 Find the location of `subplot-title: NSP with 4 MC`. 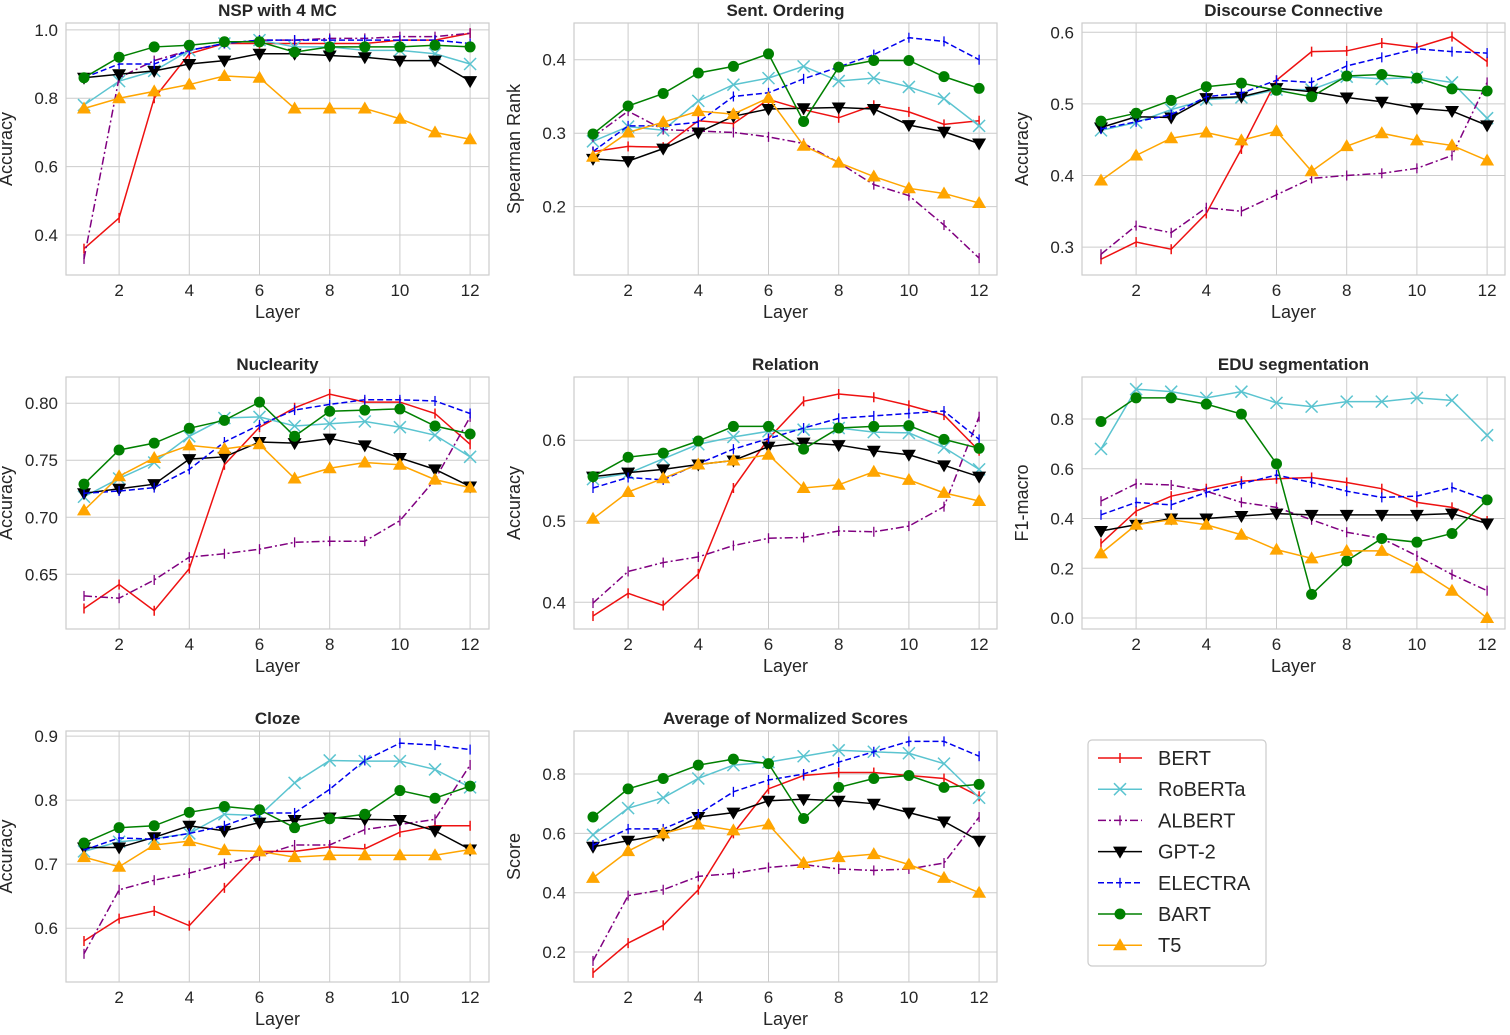

subplot-title: NSP with 4 MC is located at coordinates (277, 10).